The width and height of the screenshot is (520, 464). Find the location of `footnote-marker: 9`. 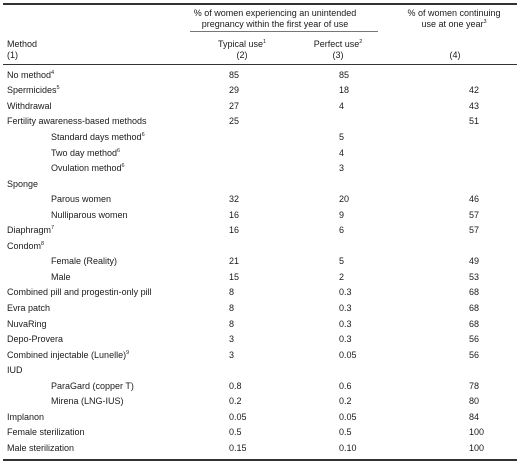

footnote-marker: 9 is located at coordinates (128, 352).